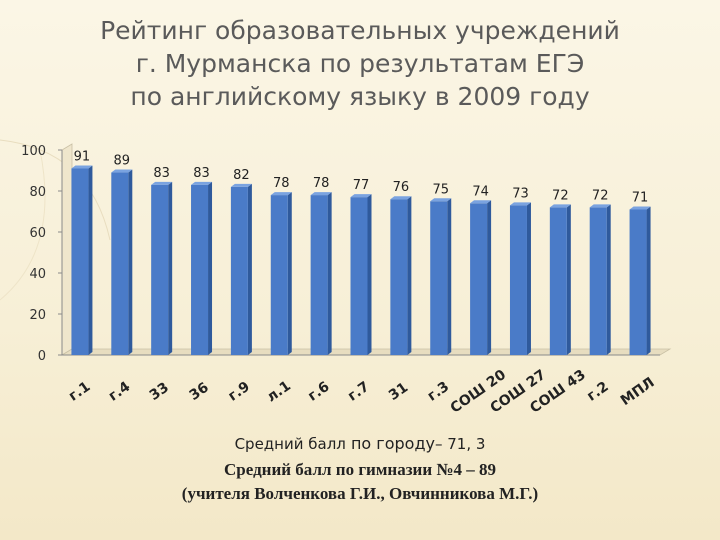 The height and width of the screenshot is (540, 720). Describe the element at coordinates (401, 187) in the screenshot. I see `data-label: 76` at that location.